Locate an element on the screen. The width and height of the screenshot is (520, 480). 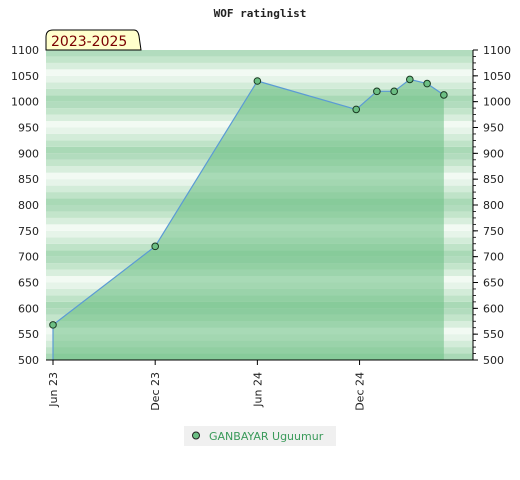
legend-marker is located at coordinates (196, 435).